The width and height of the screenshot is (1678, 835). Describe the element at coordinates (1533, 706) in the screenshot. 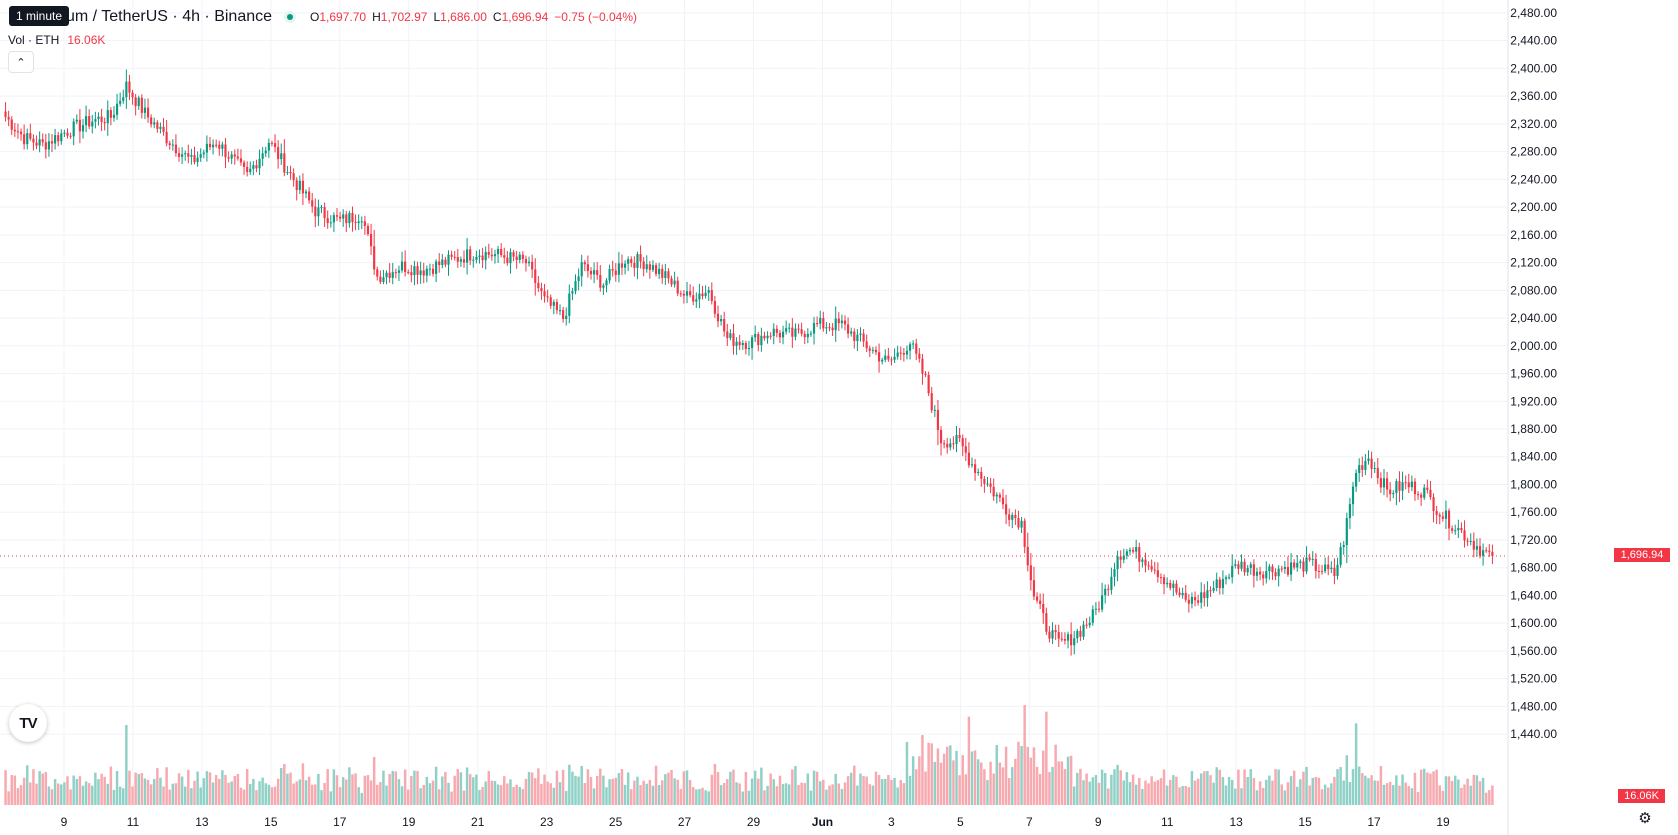

I see `price-tick-label: 1,480.00` at that location.